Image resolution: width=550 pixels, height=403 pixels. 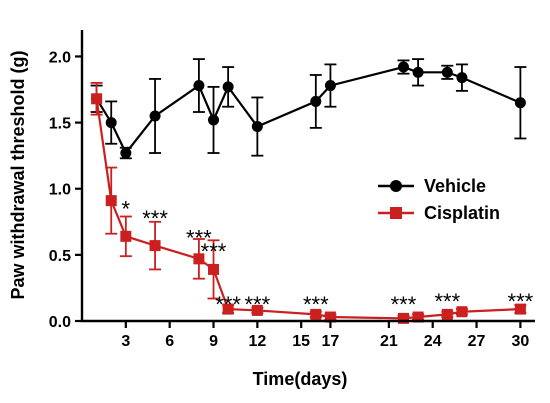 What do you see at coordinates (439, 199) in the screenshot?
I see `legend: Vehicle Cisplatin` at bounding box center [439, 199].